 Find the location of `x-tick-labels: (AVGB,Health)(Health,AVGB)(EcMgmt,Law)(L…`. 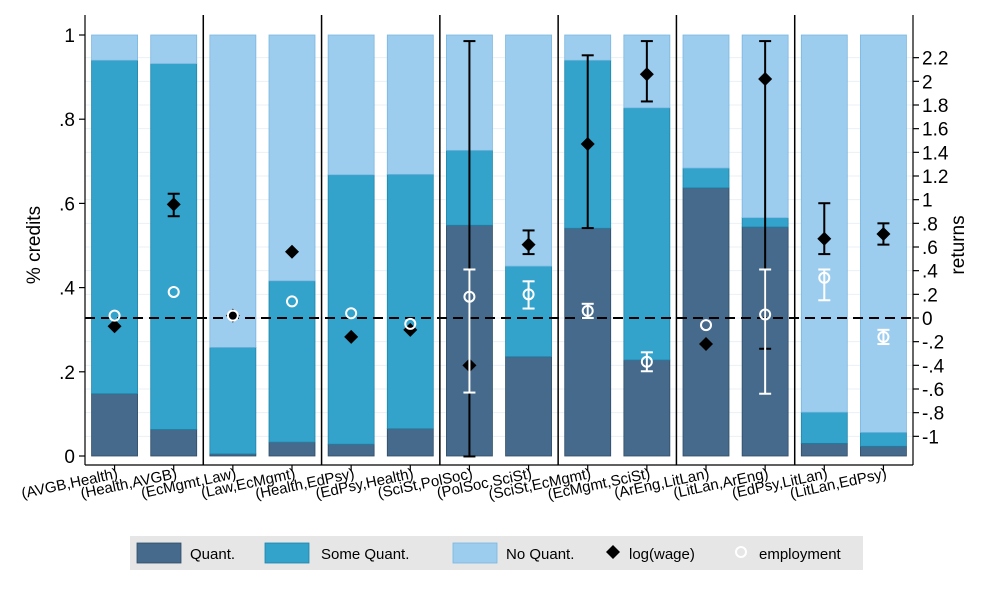

x-tick-labels: (AVGB,Health)(Health,AVGB)(EcMgmt,Law)(L… is located at coordinates (454, 484).